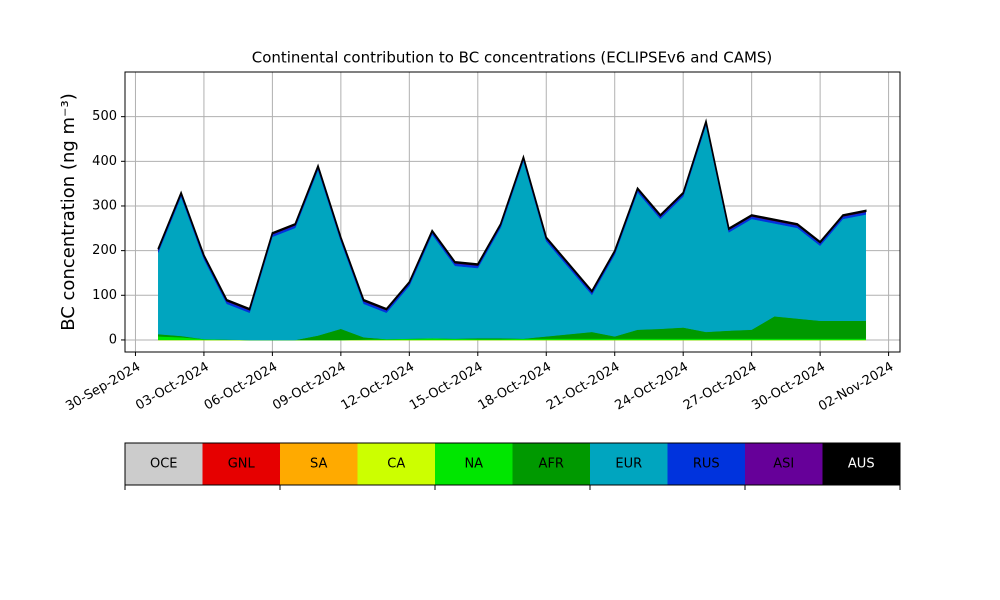 The height and width of the screenshot is (600, 1000). What do you see at coordinates (515, 387) in the screenshot?
I see `x-tick-label: 18-Oct-2024` at bounding box center [515, 387].